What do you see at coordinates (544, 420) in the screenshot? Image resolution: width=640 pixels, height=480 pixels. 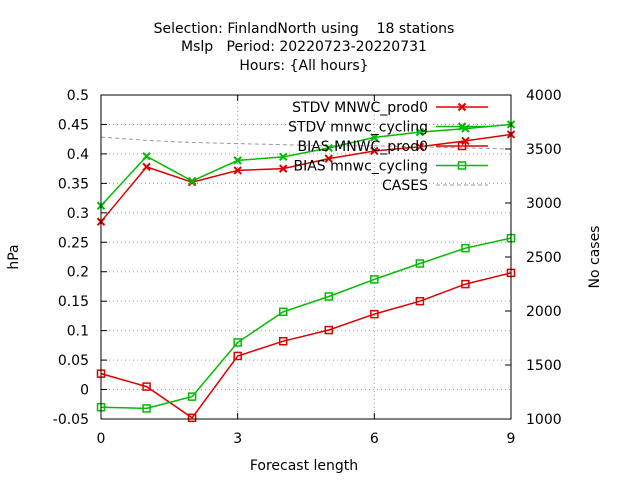 I see `y2-tick-label: 1000` at bounding box center [544, 420].